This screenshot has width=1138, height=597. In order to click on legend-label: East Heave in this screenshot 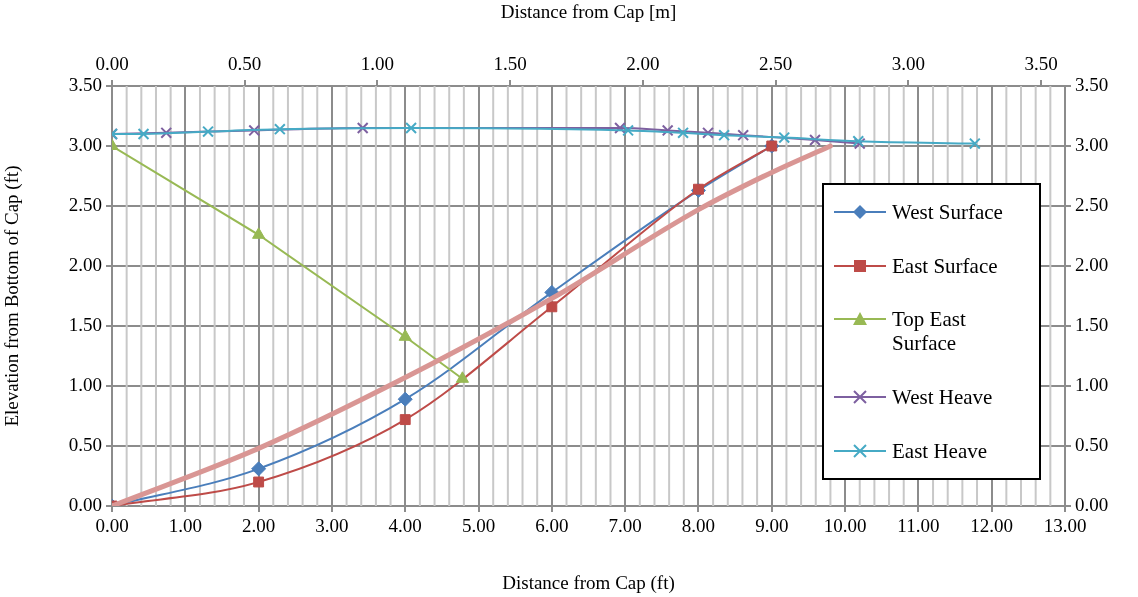, I will do `click(940, 451)`.